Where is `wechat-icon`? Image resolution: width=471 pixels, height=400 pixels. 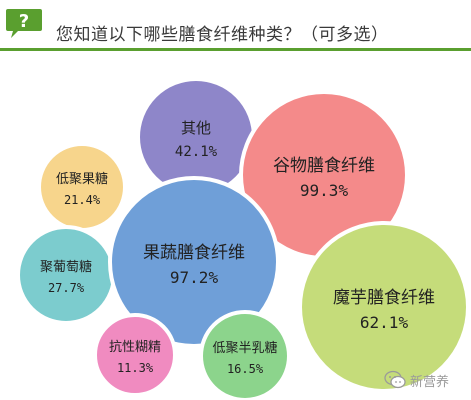 wechat-icon is located at coordinates (395, 379).